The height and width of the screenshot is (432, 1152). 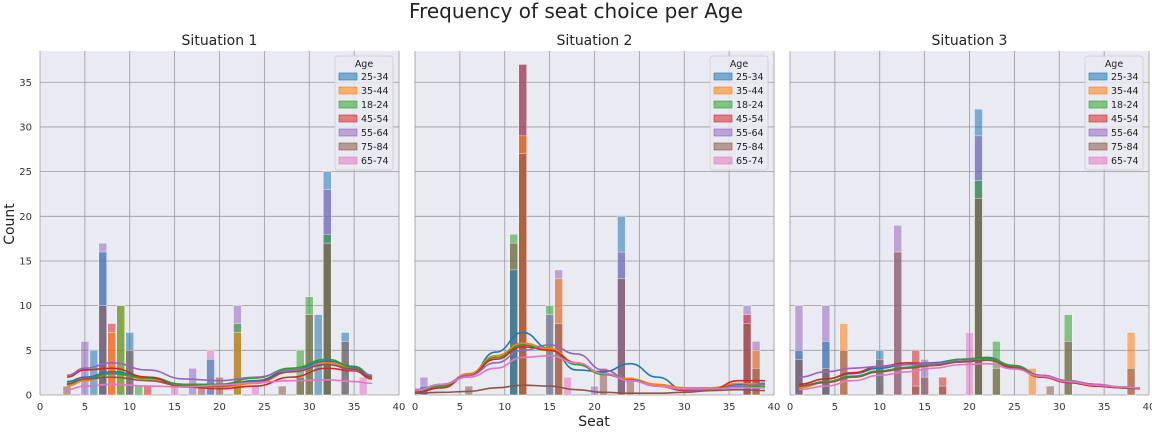 I want to click on y-tick-label: 0, so click(x=29, y=396).